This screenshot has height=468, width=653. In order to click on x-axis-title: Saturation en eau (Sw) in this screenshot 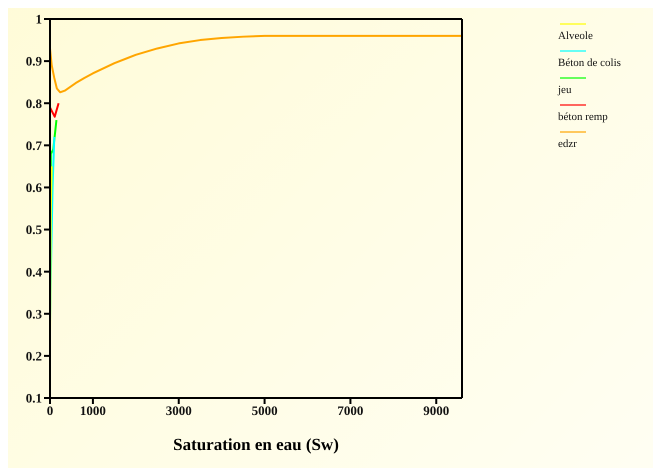, I will do `click(256, 444)`.